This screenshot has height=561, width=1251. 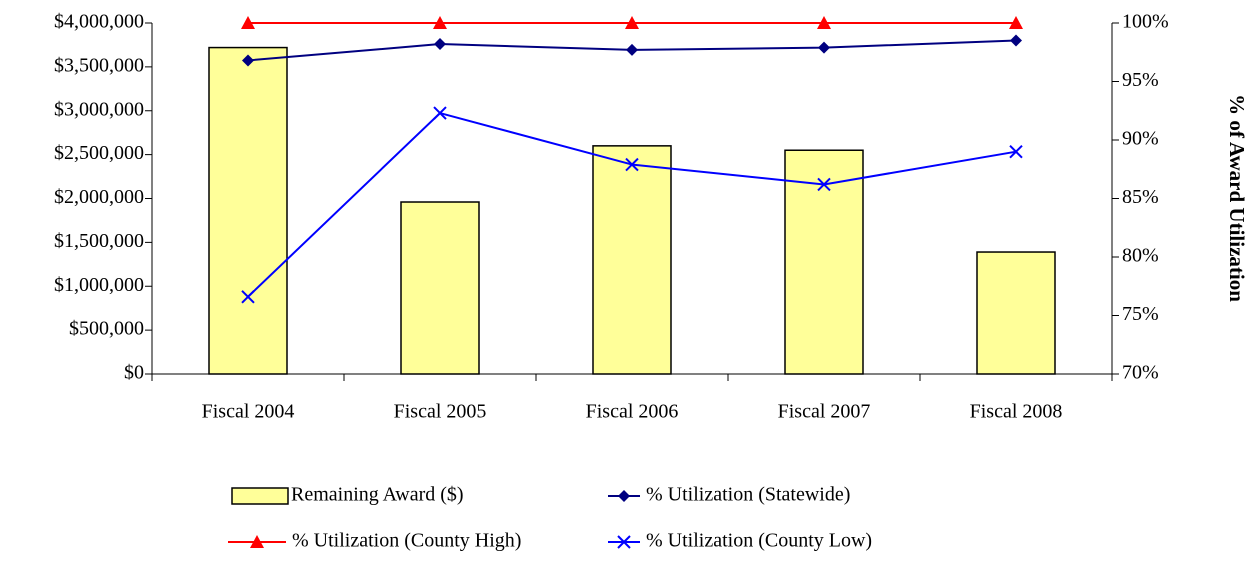 What do you see at coordinates (1140, 80) in the screenshot?
I see `y2-tick-label: 95%` at bounding box center [1140, 80].